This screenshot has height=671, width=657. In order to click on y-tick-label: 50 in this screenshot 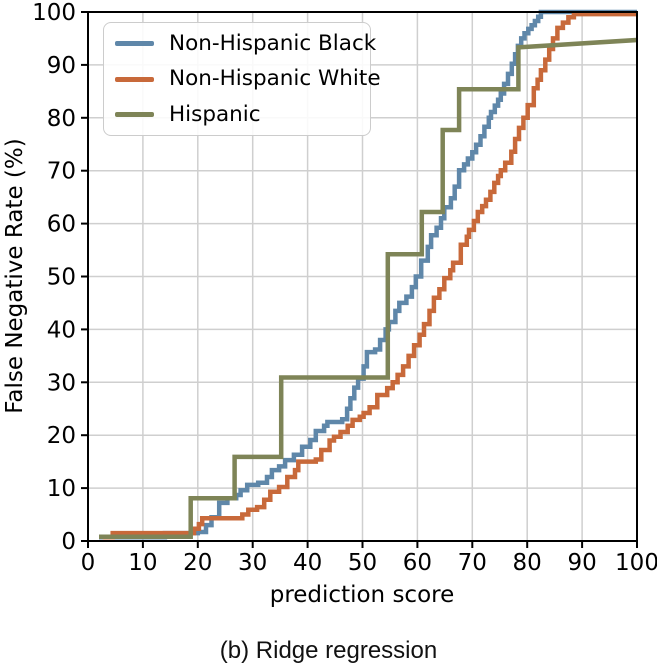, I will do `click(61, 278)`.